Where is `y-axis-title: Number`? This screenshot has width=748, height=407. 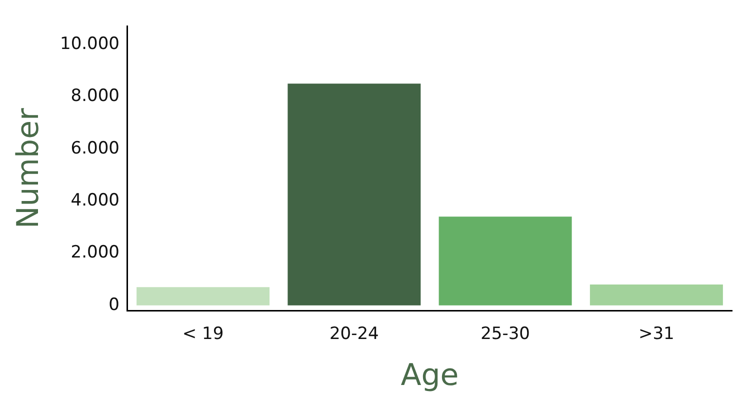 y-axis-title: Number is located at coordinates (28, 168).